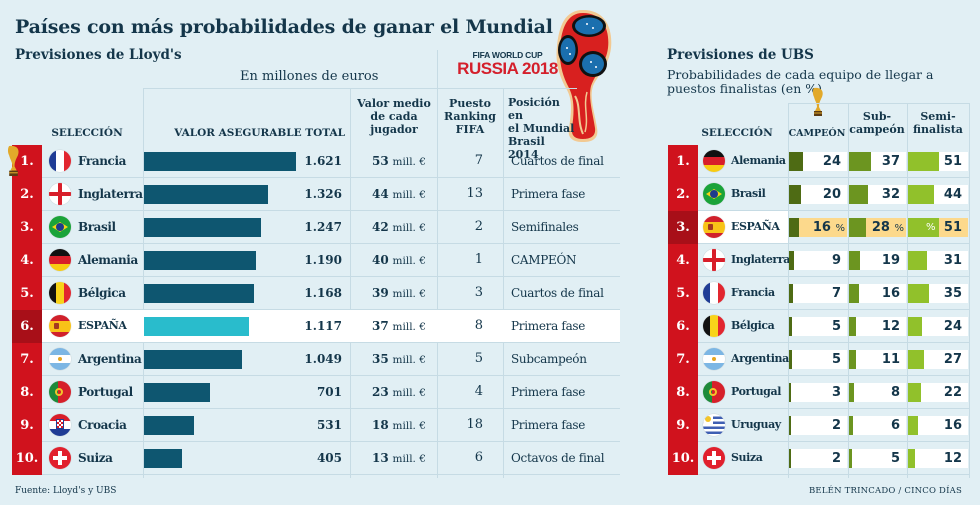  What do you see at coordinates (60, 425) in the screenshot?
I see `flag-croatia-icon` at bounding box center [60, 425].